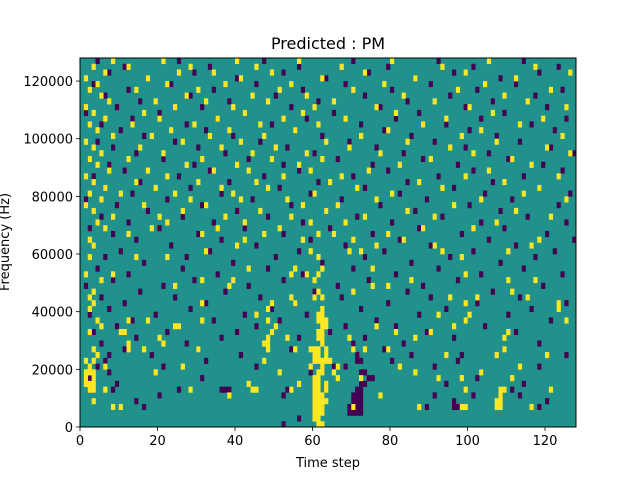 The height and width of the screenshot is (480, 640). Describe the element at coordinates (235, 441) in the screenshot. I see `x-tick-label: 40` at that location.